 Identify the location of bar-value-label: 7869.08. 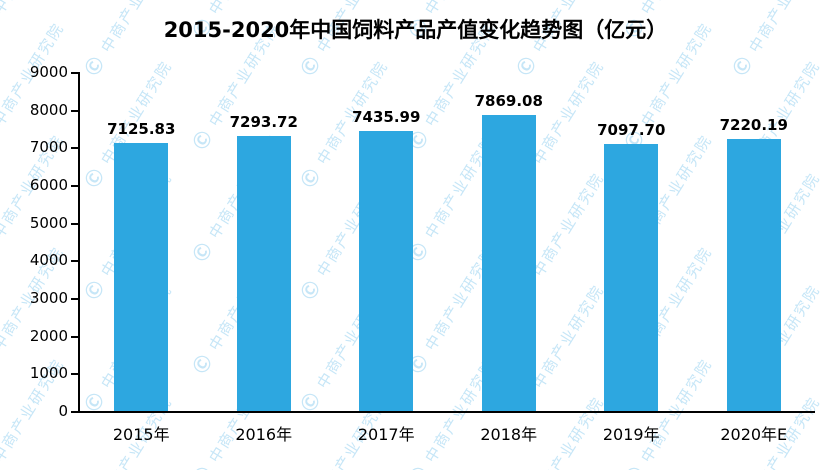
(508, 100).